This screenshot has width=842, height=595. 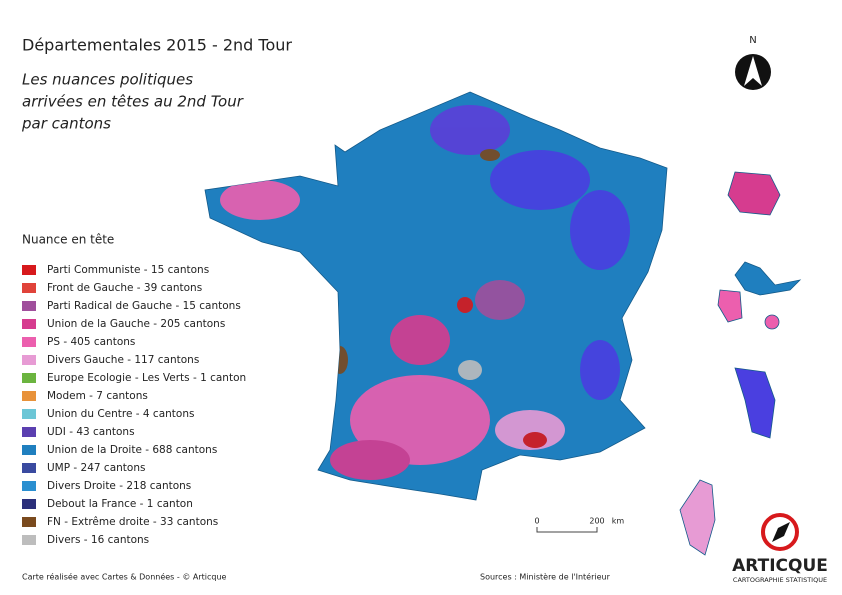 What do you see at coordinates (66, 124) in the screenshot?
I see `subtitle: par cantons` at bounding box center [66, 124].